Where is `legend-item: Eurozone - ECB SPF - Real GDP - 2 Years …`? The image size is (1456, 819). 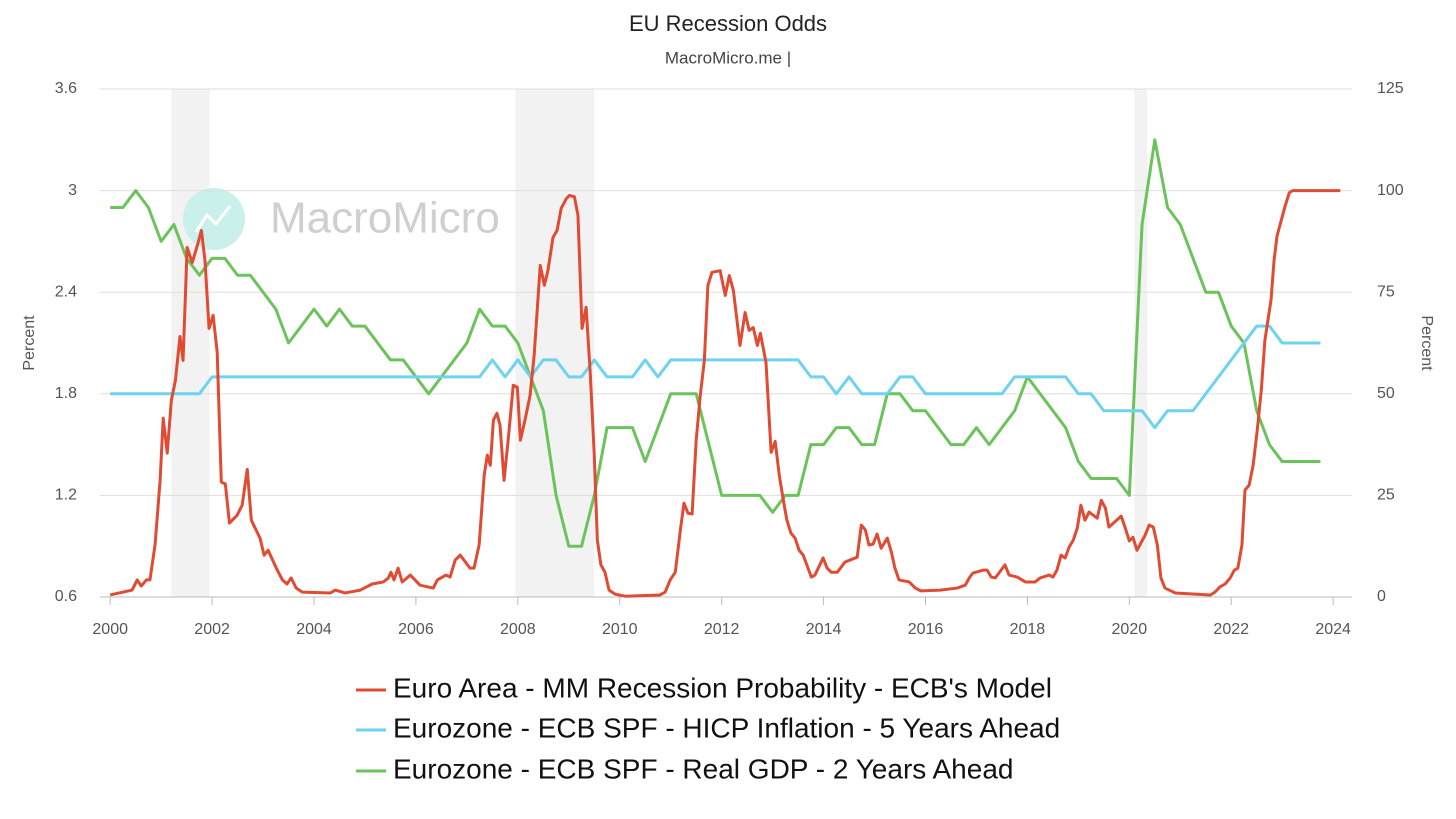 legend-item: Eurozone - ECB SPF - Real GDP - 2 Years … is located at coordinates (684, 768).